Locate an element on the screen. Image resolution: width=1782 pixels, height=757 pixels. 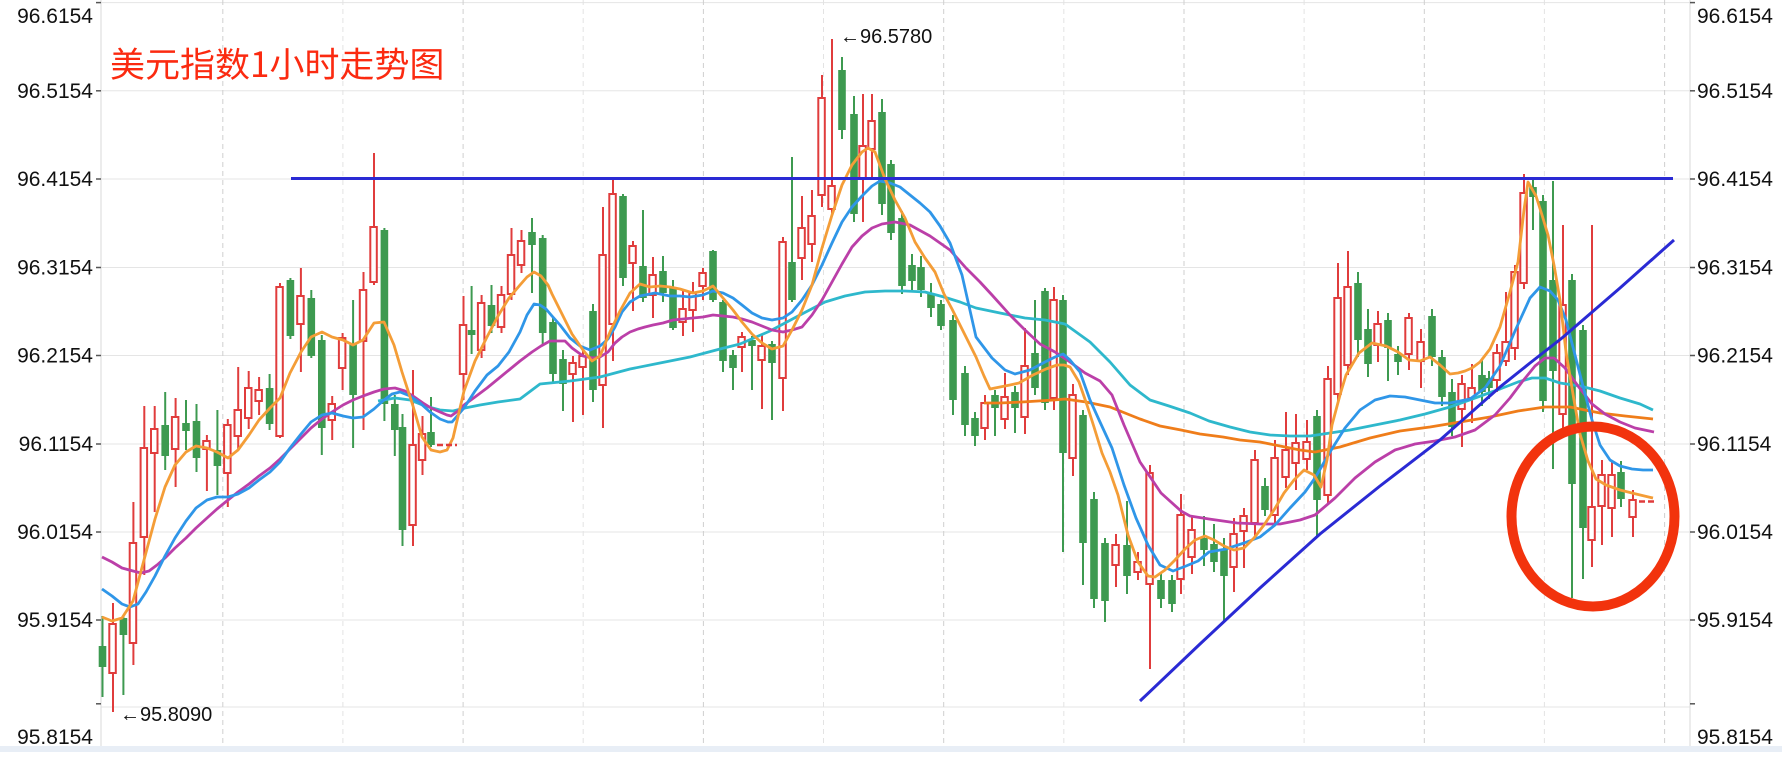
svg-text: ←95.8090 is located at coordinates (166, 715).